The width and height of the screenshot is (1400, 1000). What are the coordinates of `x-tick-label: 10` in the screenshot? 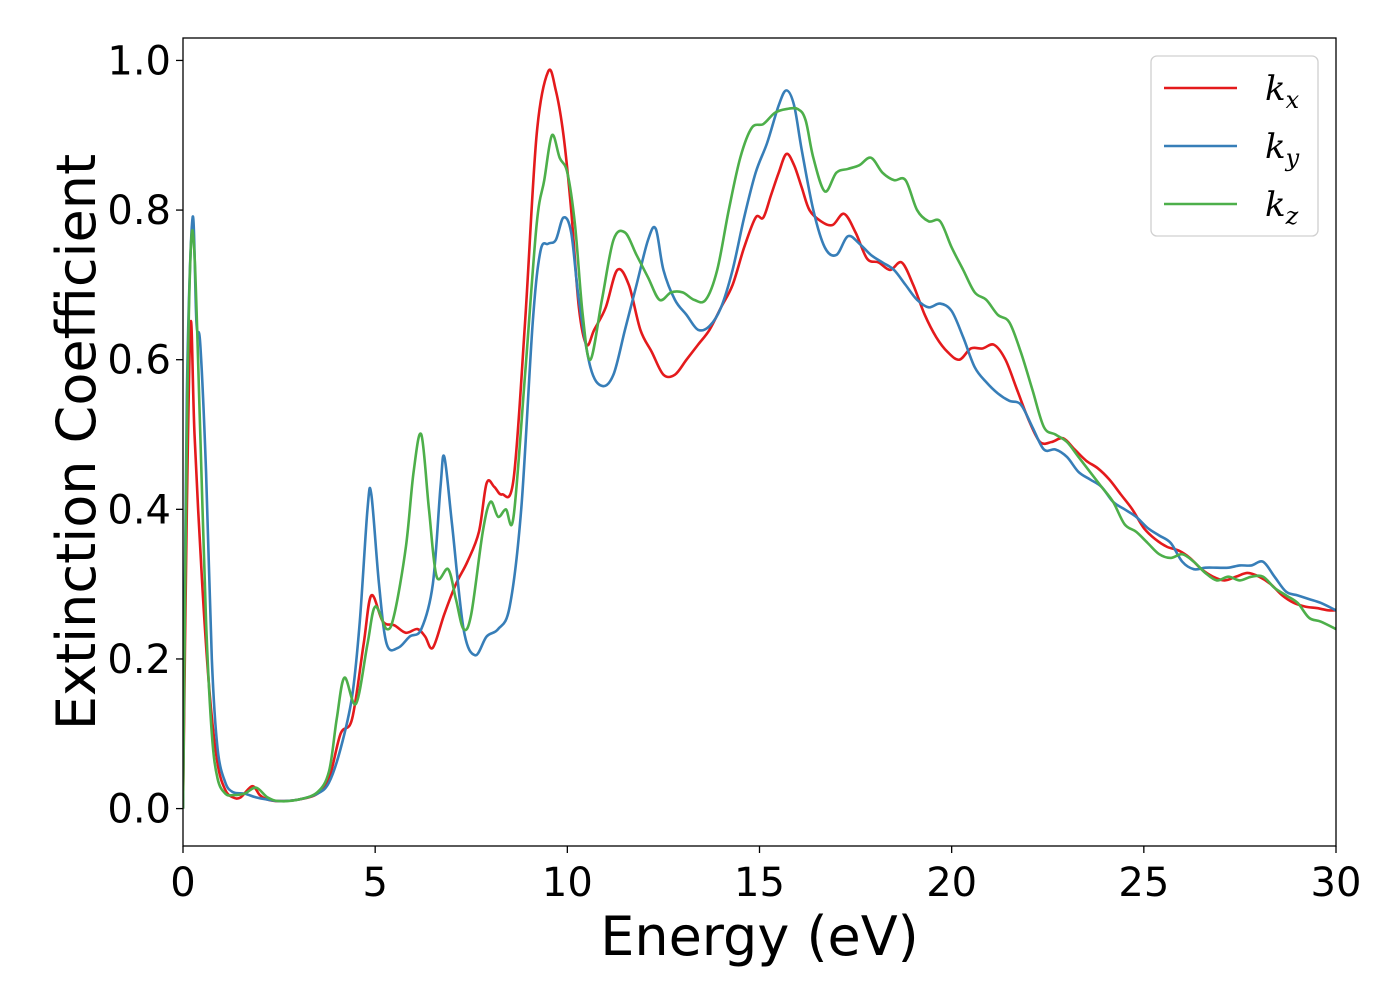 It's located at (567, 883).